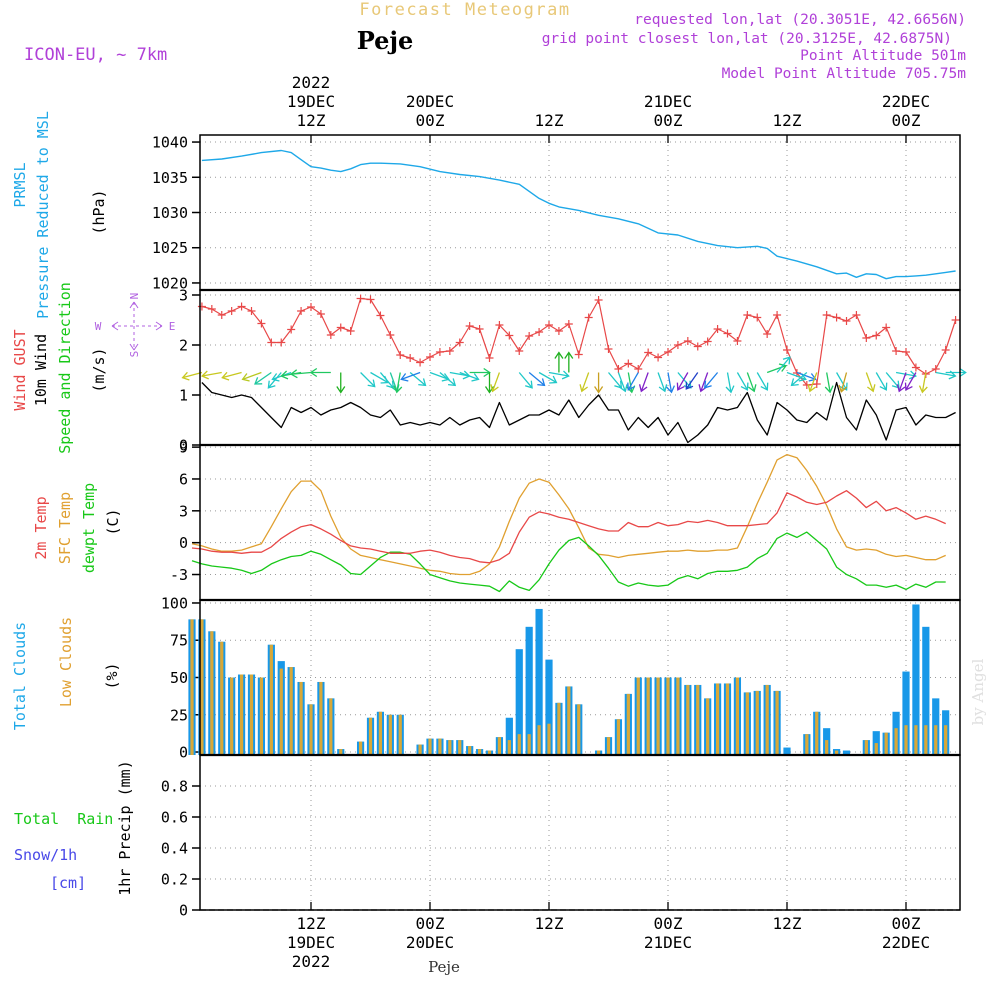 The image size is (1000, 1000). What do you see at coordinates (311, 942) in the screenshot?
I see `bottom-time-label: 19DEC` at bounding box center [311, 942].